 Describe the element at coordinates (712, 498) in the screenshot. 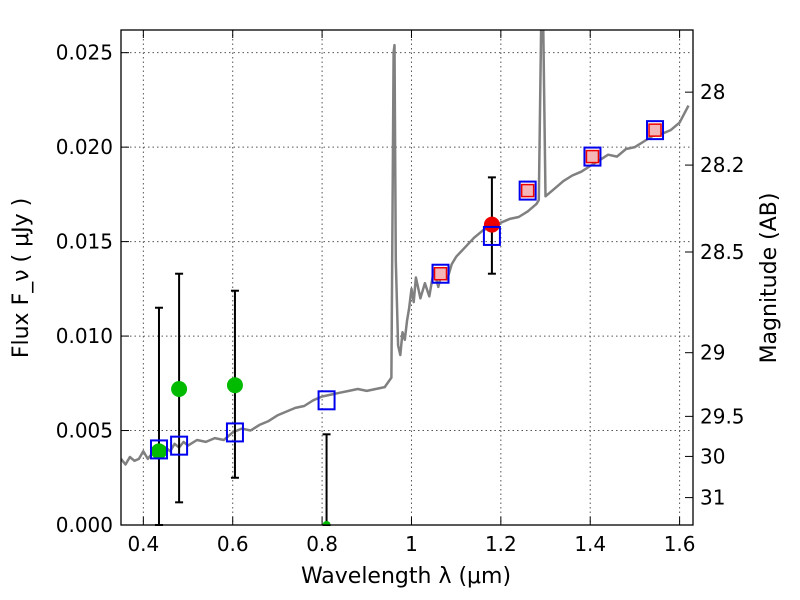

I see `magnitude-tick-label: 31` at that location.